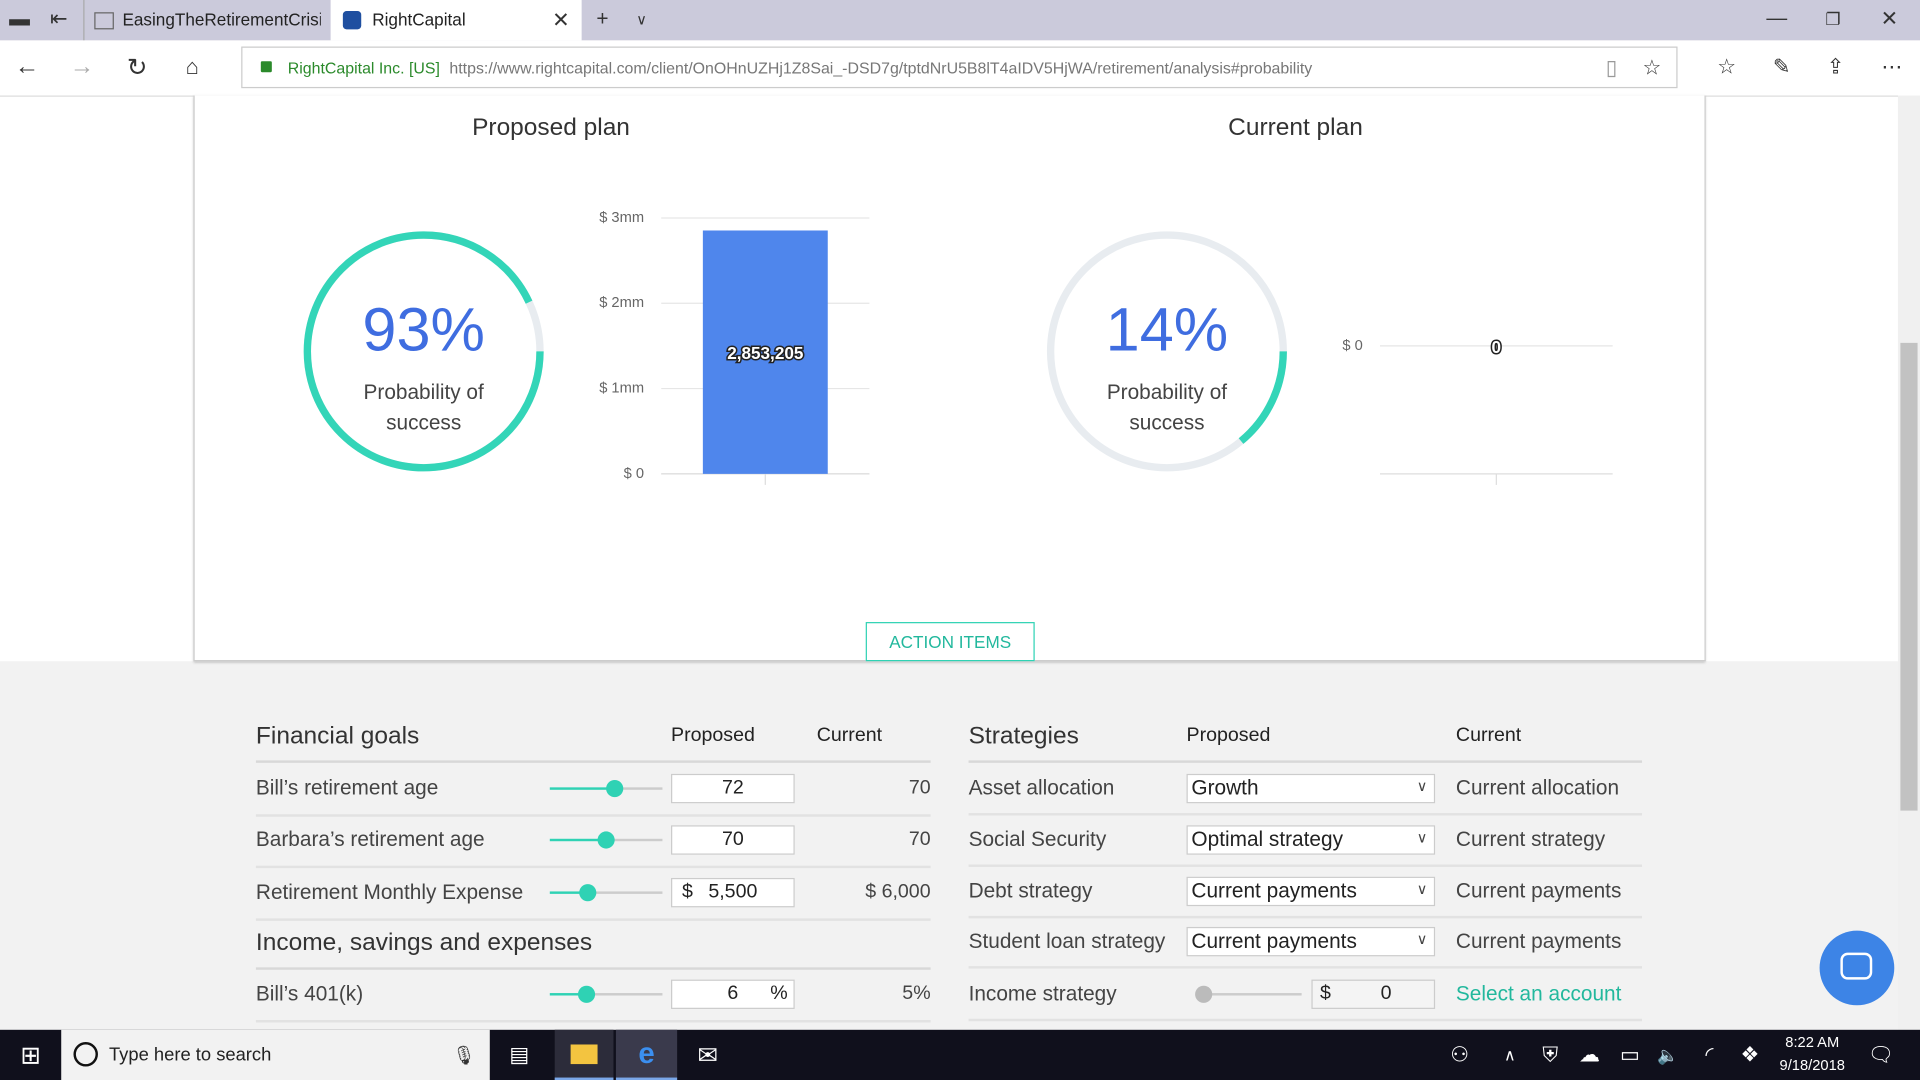  I want to click on section-title: Strategies, so click(1023, 736).